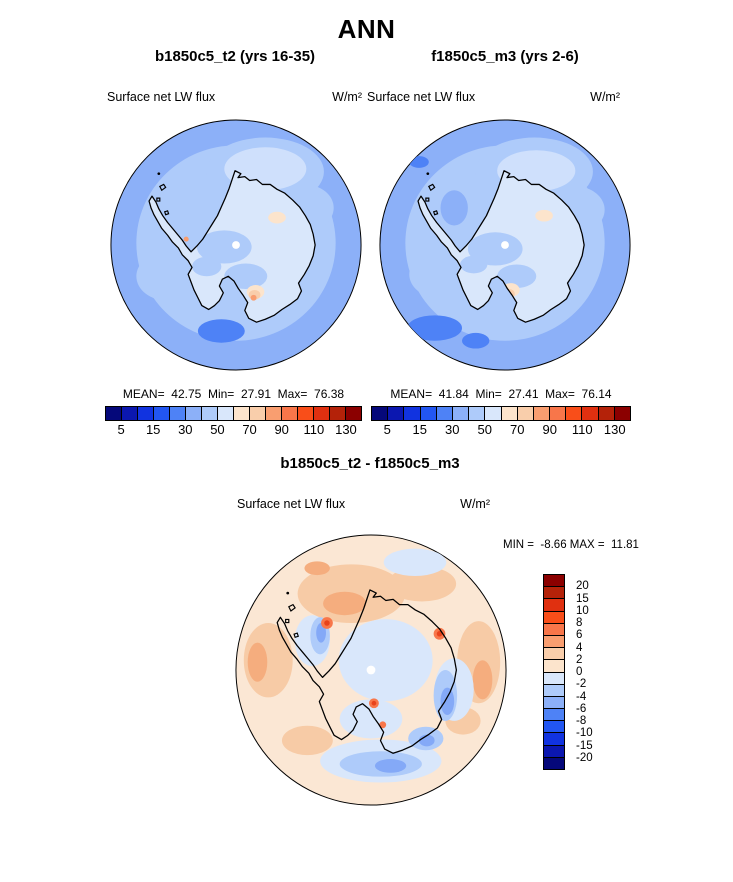  What do you see at coordinates (579, 635) in the screenshot?
I see `colorbar-tick-label: 6` at bounding box center [579, 635].